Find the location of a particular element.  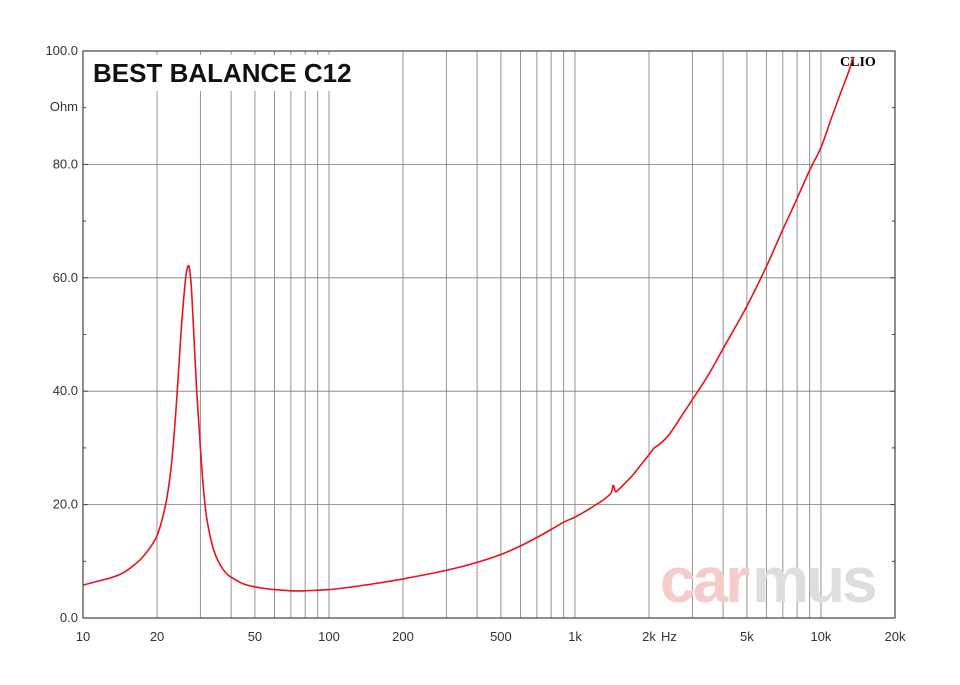

clio-badge: CLIO is located at coordinates (858, 62).